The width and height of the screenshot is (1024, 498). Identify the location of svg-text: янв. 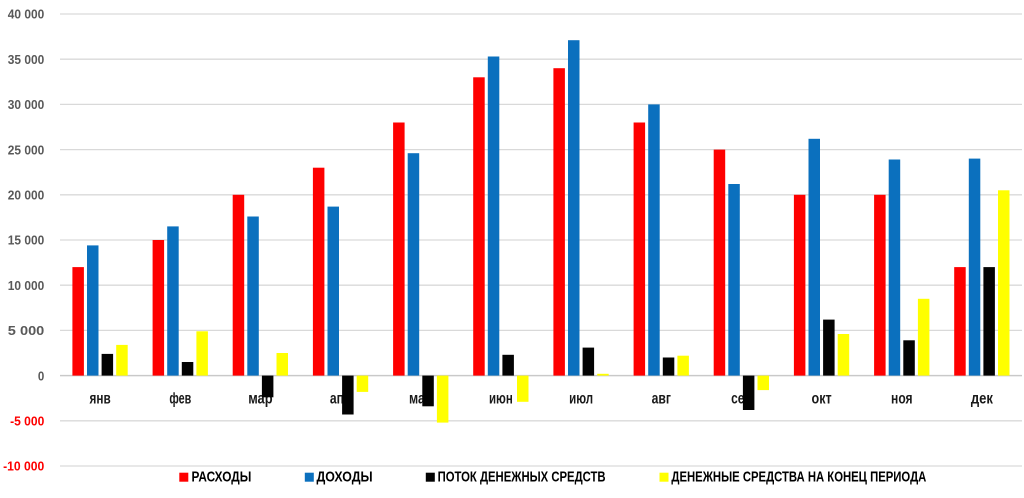
(100, 398).